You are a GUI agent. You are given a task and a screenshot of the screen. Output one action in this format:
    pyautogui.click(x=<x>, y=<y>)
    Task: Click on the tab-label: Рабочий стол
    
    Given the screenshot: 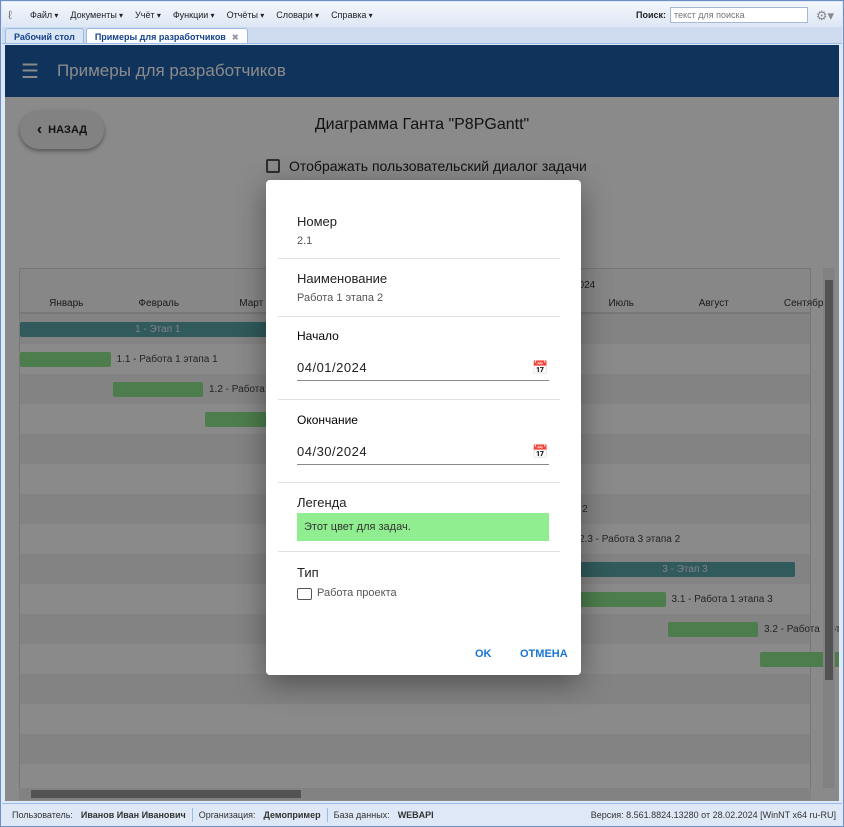 What is the action you would take?
    pyautogui.click(x=44, y=37)
    